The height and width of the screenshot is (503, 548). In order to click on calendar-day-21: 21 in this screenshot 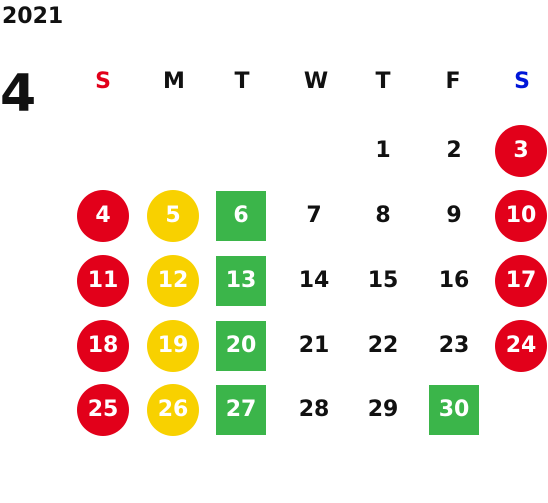, I will do `click(314, 345)`.